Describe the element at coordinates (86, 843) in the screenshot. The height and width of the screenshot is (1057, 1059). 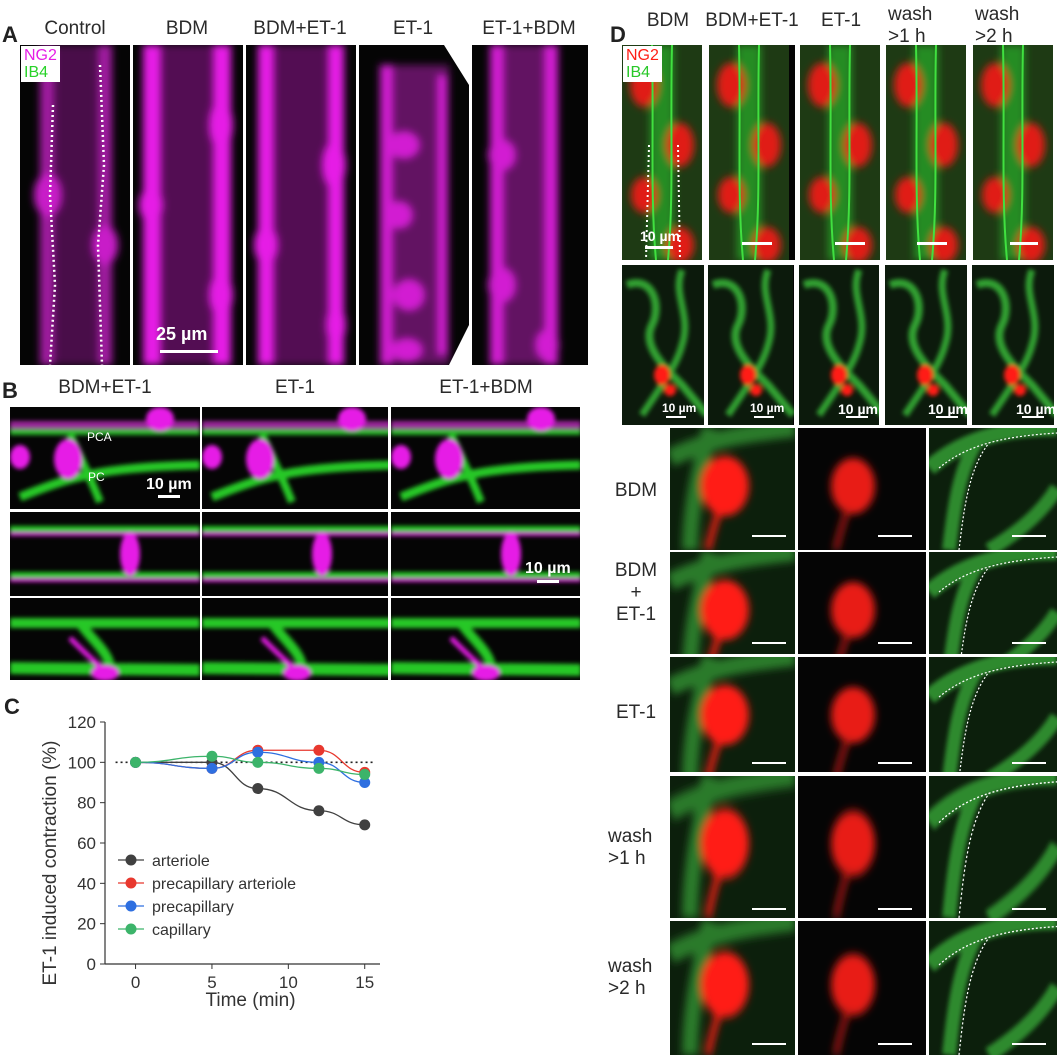
I see `y-tick-label: 60` at that location.